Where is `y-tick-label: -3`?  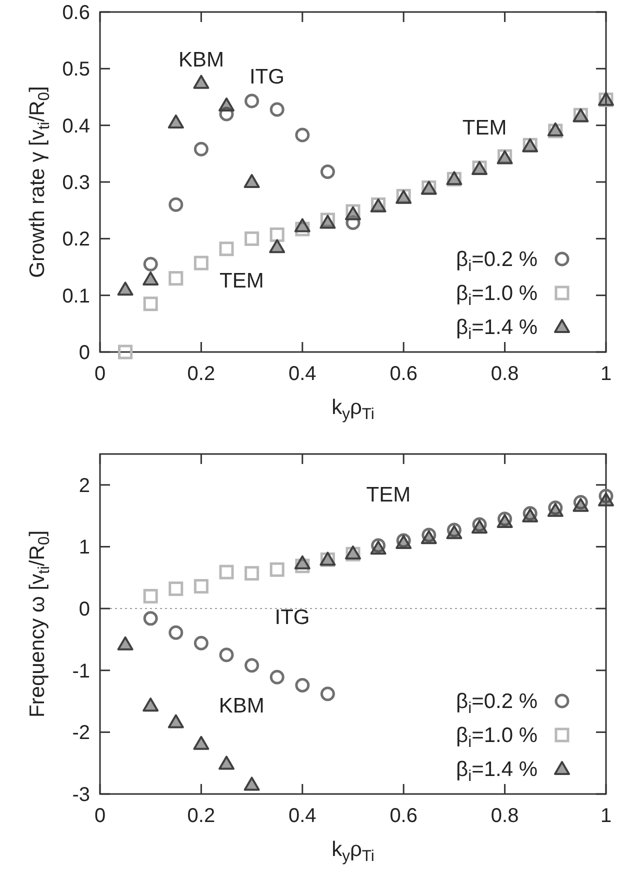 y-tick-label: -3 is located at coordinates (81, 795).